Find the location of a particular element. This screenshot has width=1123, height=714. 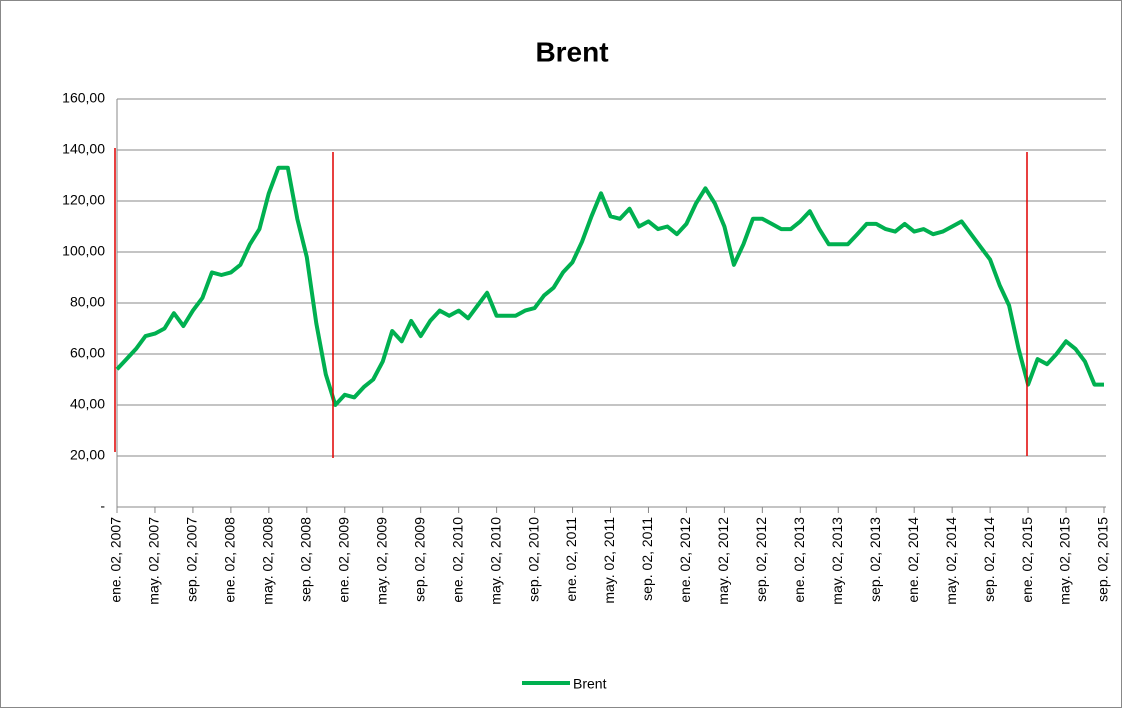

x-tick-label: sep. 02, 2013 is located at coordinates (875, 559).